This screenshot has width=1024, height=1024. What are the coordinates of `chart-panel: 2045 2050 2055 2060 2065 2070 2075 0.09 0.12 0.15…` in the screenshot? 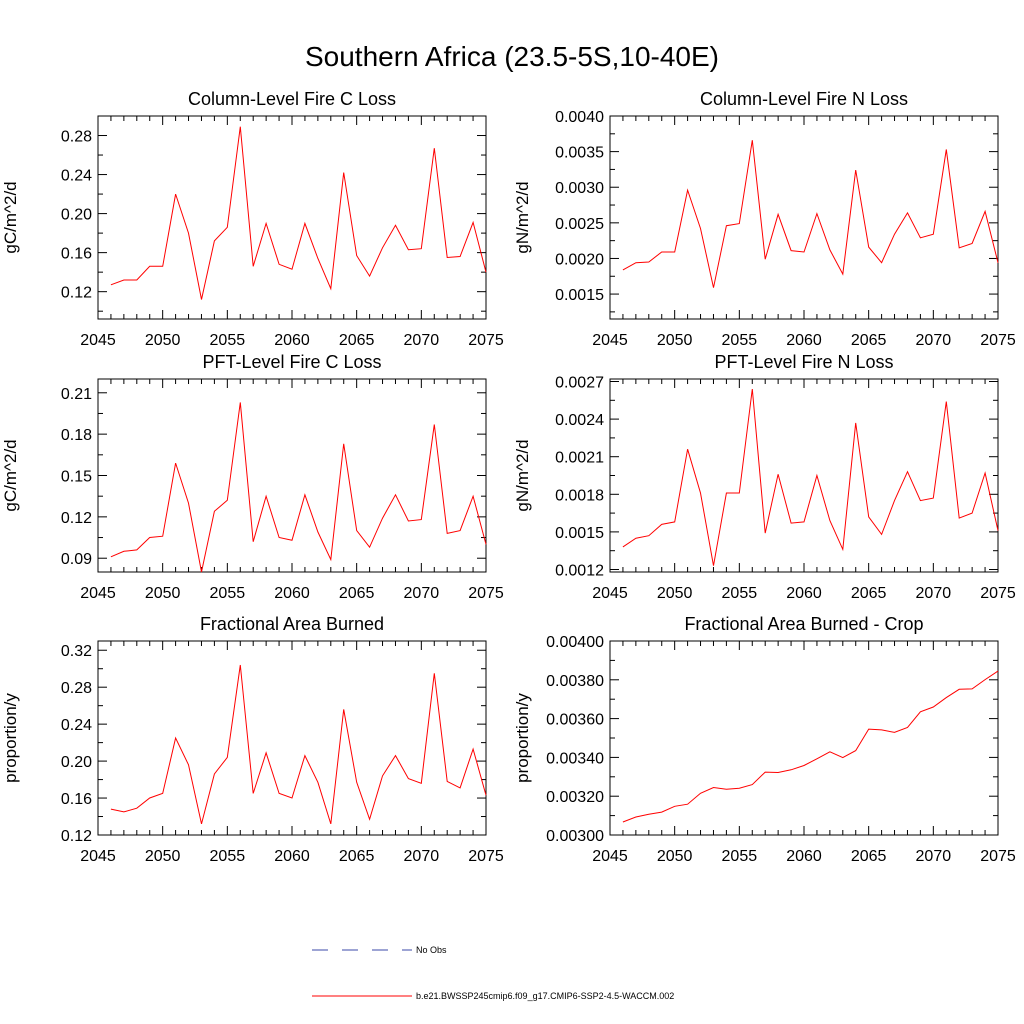 It's located at (252, 477).